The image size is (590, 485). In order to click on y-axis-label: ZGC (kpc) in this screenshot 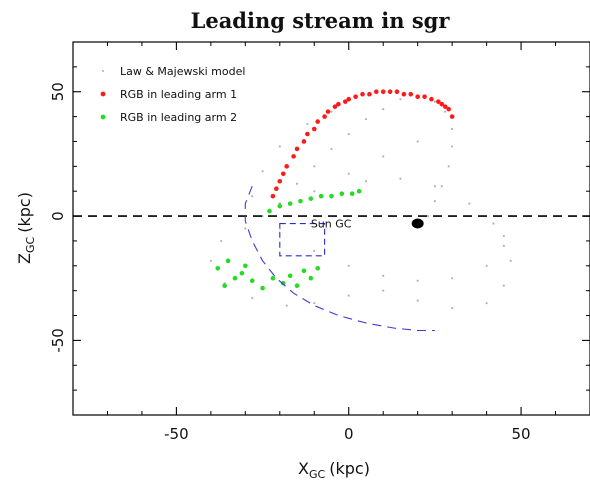, I will do `click(26, 228)`.